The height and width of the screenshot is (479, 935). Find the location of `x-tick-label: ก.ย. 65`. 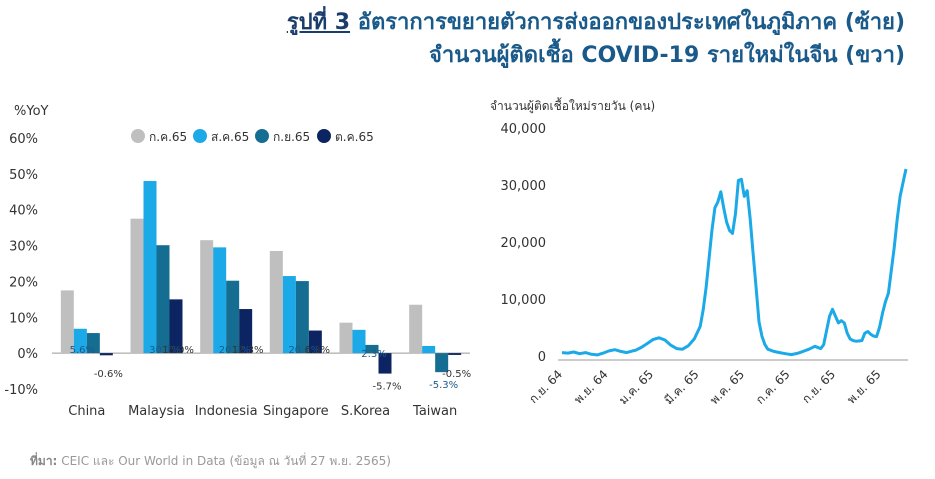

x-tick-label: ก.ย. 65 is located at coordinates (818, 386).